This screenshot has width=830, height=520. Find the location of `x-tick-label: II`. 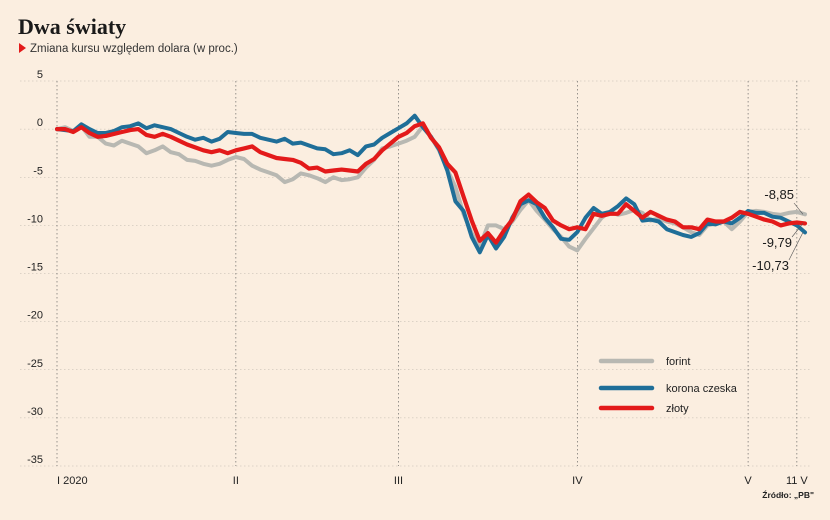

x-tick-label: II is located at coordinates (236, 481).